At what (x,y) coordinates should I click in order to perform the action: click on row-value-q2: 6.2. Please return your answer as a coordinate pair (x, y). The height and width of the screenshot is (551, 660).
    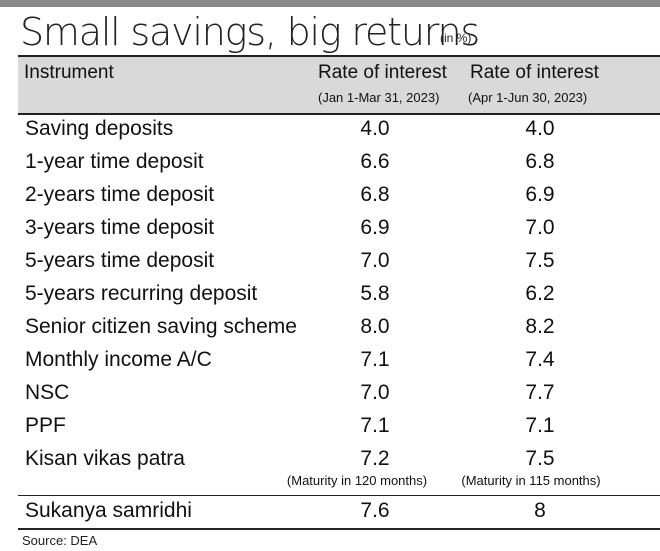
    Looking at the image, I should click on (540, 293).